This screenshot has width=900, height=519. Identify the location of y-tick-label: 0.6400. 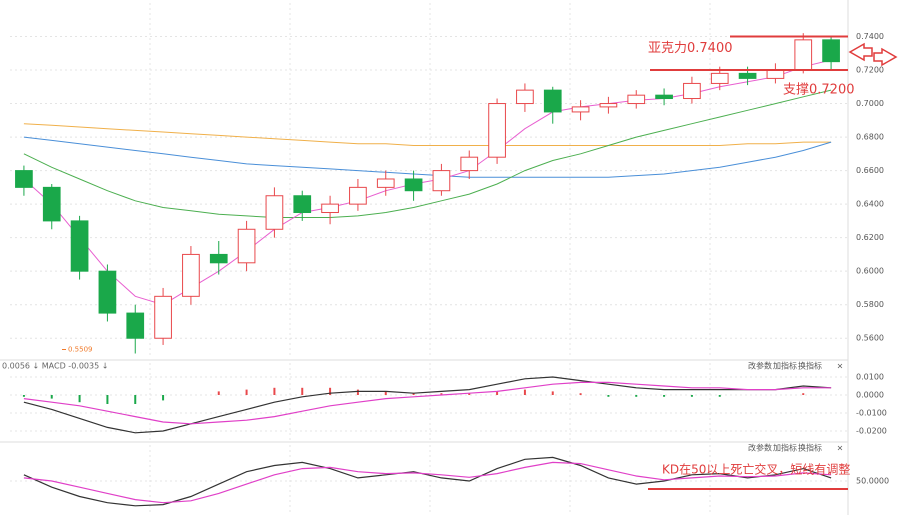
(870, 204).